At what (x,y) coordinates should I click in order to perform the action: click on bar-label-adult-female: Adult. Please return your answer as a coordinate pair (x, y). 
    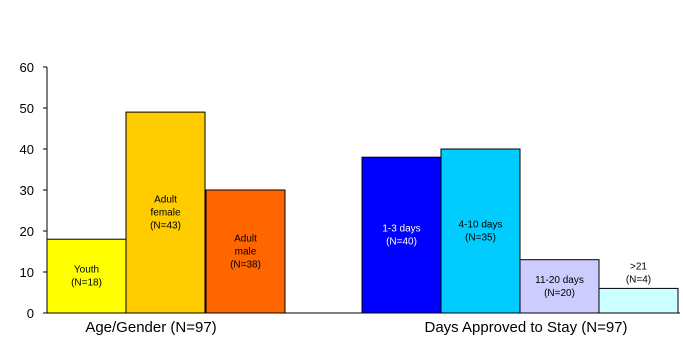
    Looking at the image, I should click on (165, 200).